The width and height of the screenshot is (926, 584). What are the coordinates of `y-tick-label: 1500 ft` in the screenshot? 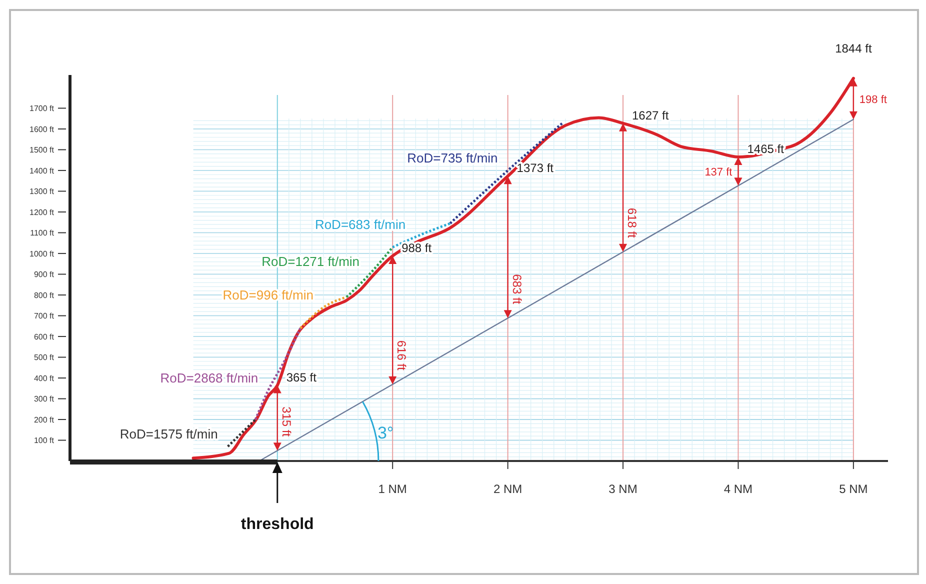 It's located at (42, 150).